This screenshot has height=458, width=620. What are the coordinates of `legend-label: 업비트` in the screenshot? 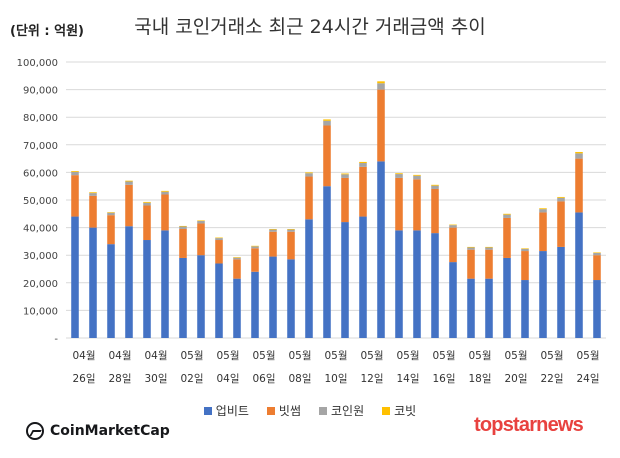 It's located at (232, 411).